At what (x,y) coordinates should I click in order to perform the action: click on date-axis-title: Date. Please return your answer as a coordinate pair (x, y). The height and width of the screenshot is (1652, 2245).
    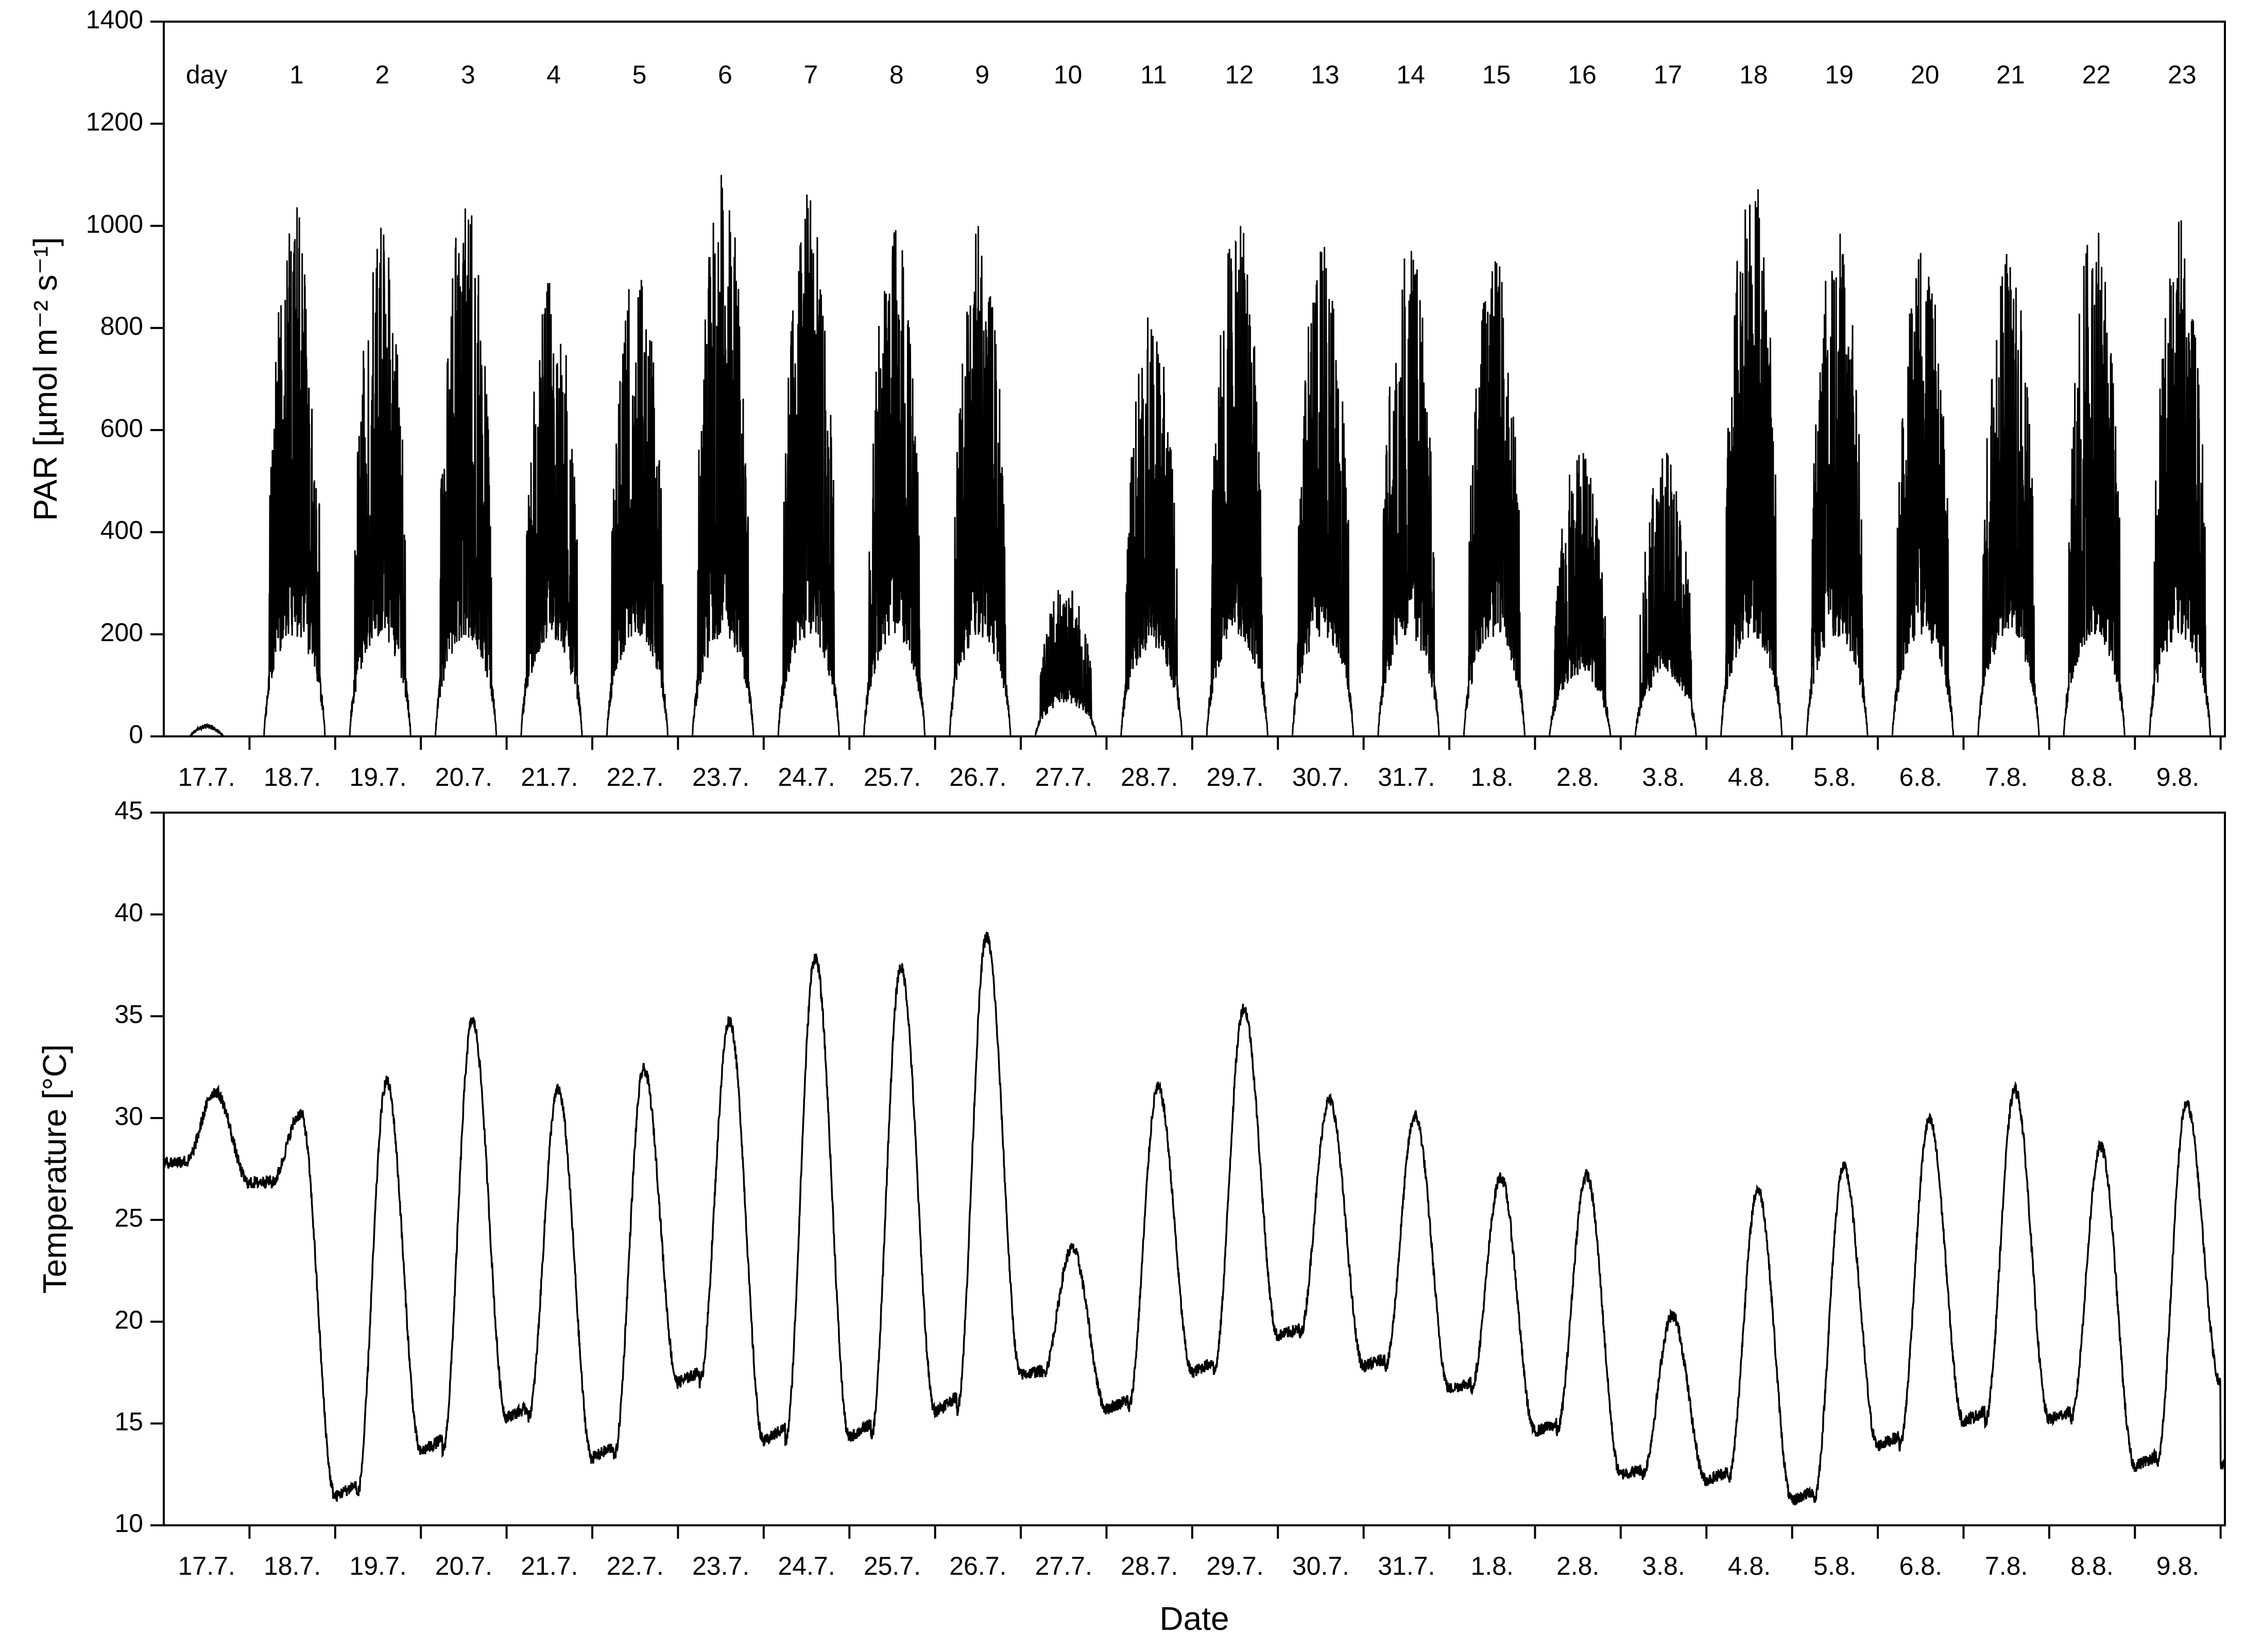
    Looking at the image, I should click on (1194, 1618).